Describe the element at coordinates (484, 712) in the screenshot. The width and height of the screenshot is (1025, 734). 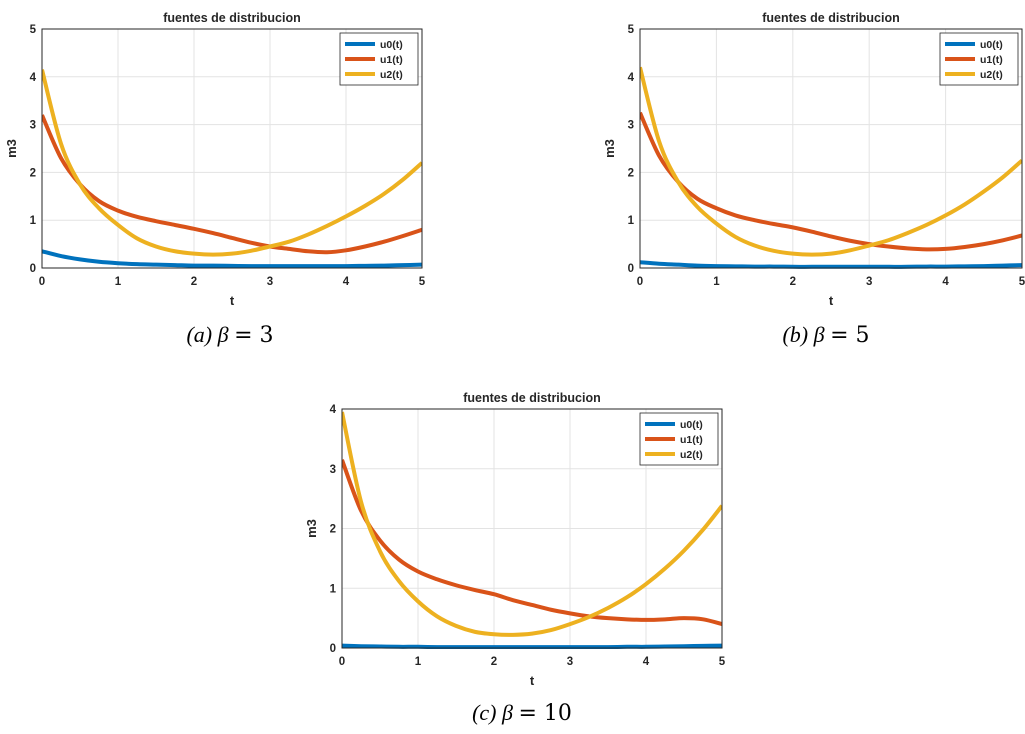
I see `caption-c-prefix: (c)` at that location.